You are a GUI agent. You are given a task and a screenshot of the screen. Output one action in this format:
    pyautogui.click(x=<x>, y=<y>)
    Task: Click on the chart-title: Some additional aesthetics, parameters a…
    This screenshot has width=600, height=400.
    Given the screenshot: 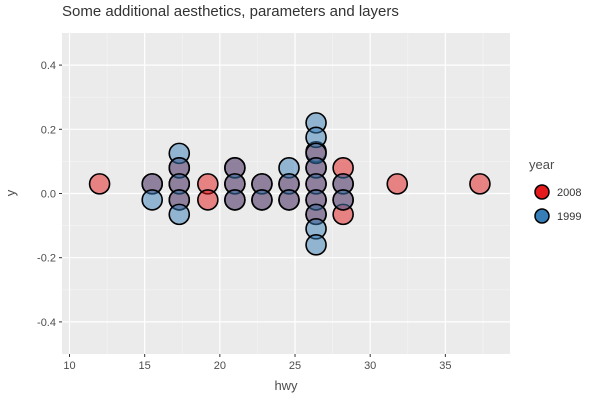 What is the action you would take?
    pyautogui.click(x=230, y=11)
    